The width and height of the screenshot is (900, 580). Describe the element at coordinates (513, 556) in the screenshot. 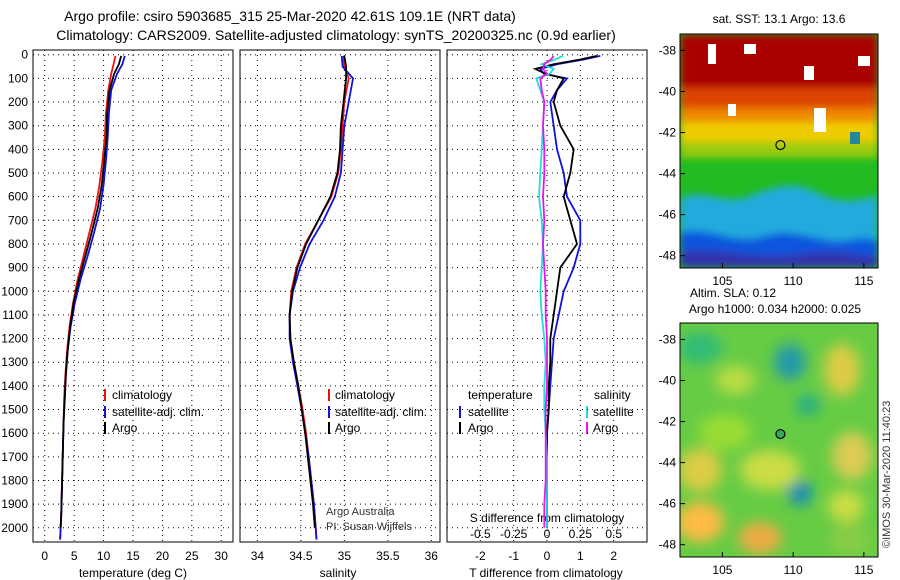

I see `x-tick-label: -1` at that location.